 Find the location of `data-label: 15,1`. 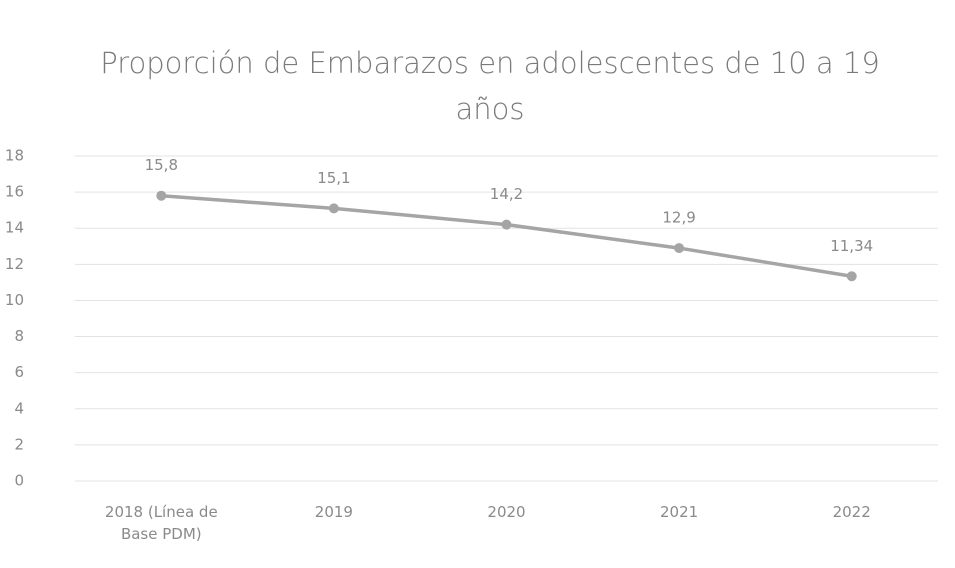

data-label: 15,1 is located at coordinates (333, 178).